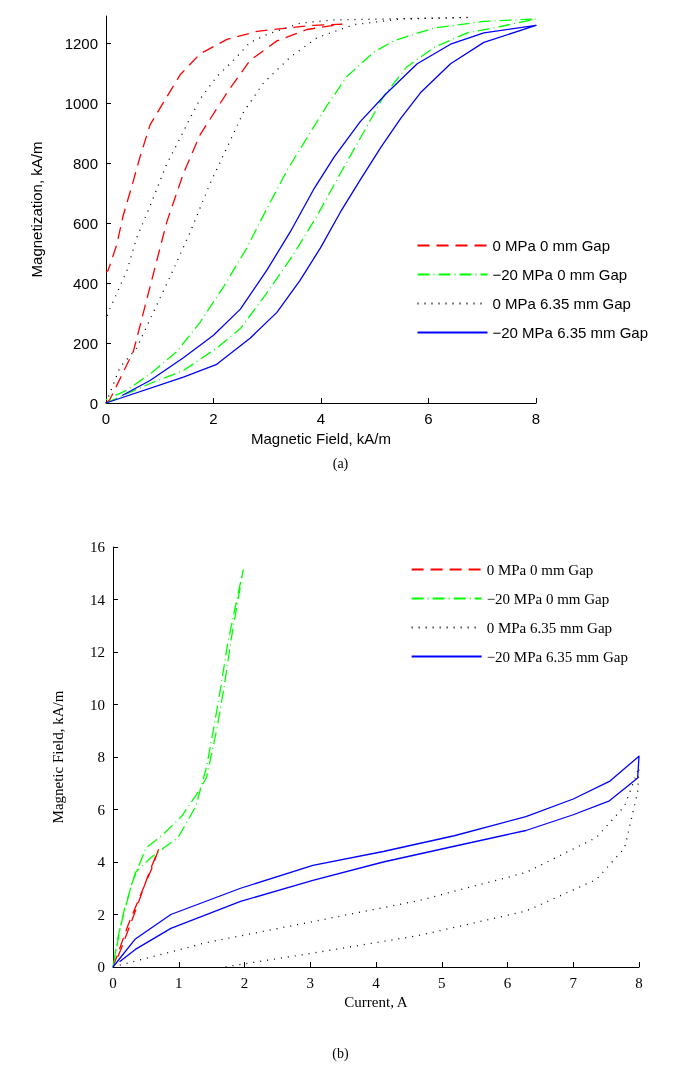 The height and width of the screenshot is (1068, 681). What do you see at coordinates (36, 209) in the screenshot?
I see `y-axis-title: Magnetization, kA/m` at bounding box center [36, 209].